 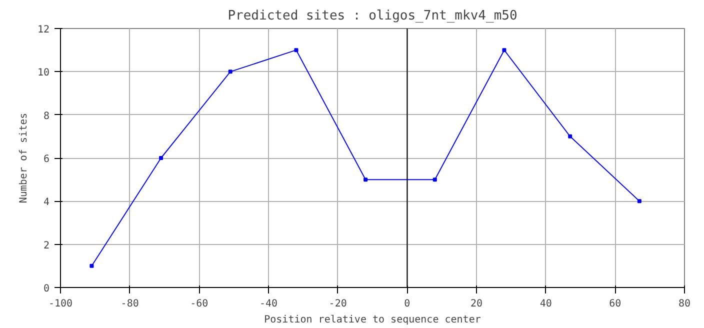 What do you see at coordinates (268, 304) in the screenshot?
I see `x-tick-label: -40` at bounding box center [268, 304].